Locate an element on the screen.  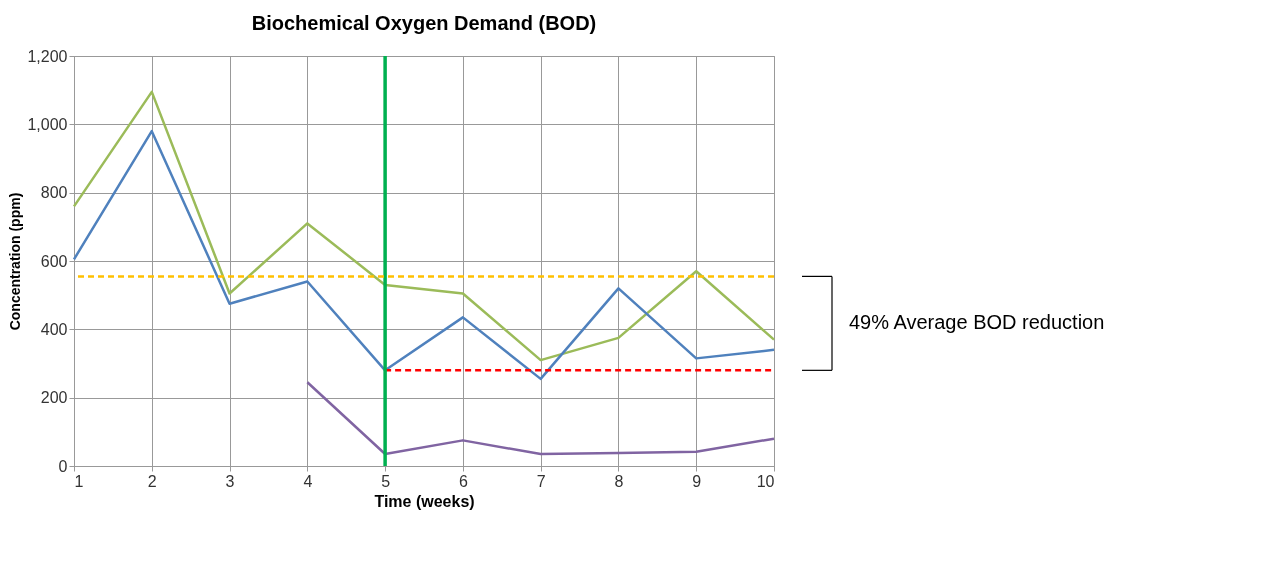
text: 49% Average BOD reduction is located at coordinates (977, 322).